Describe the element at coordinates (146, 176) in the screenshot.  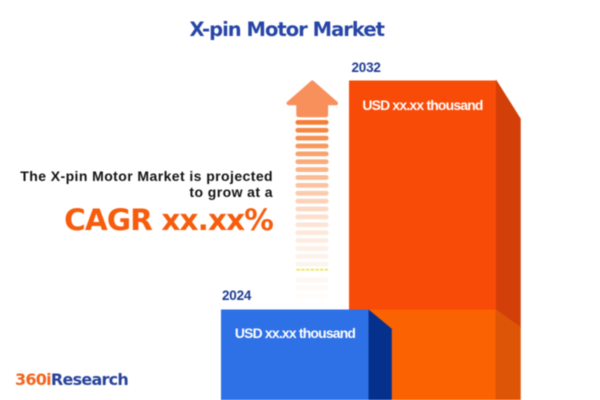
I see `projection-line-1: The X-pin Motor Market is projected` at that location.